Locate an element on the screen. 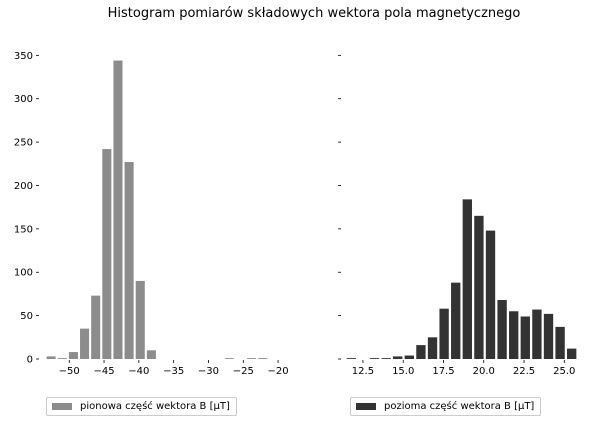  left-legend: pionowa część wektora B [µT] is located at coordinates (141, 406).